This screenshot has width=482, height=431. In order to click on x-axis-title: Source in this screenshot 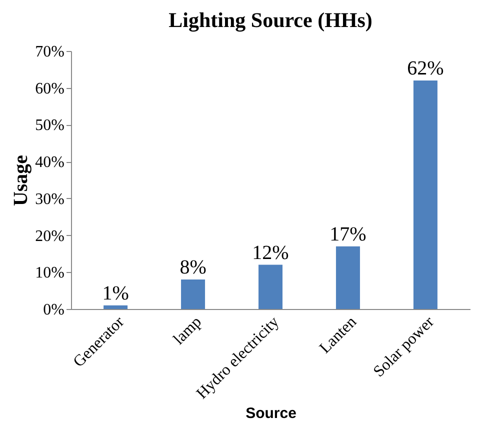, I will do `click(271, 413)`.